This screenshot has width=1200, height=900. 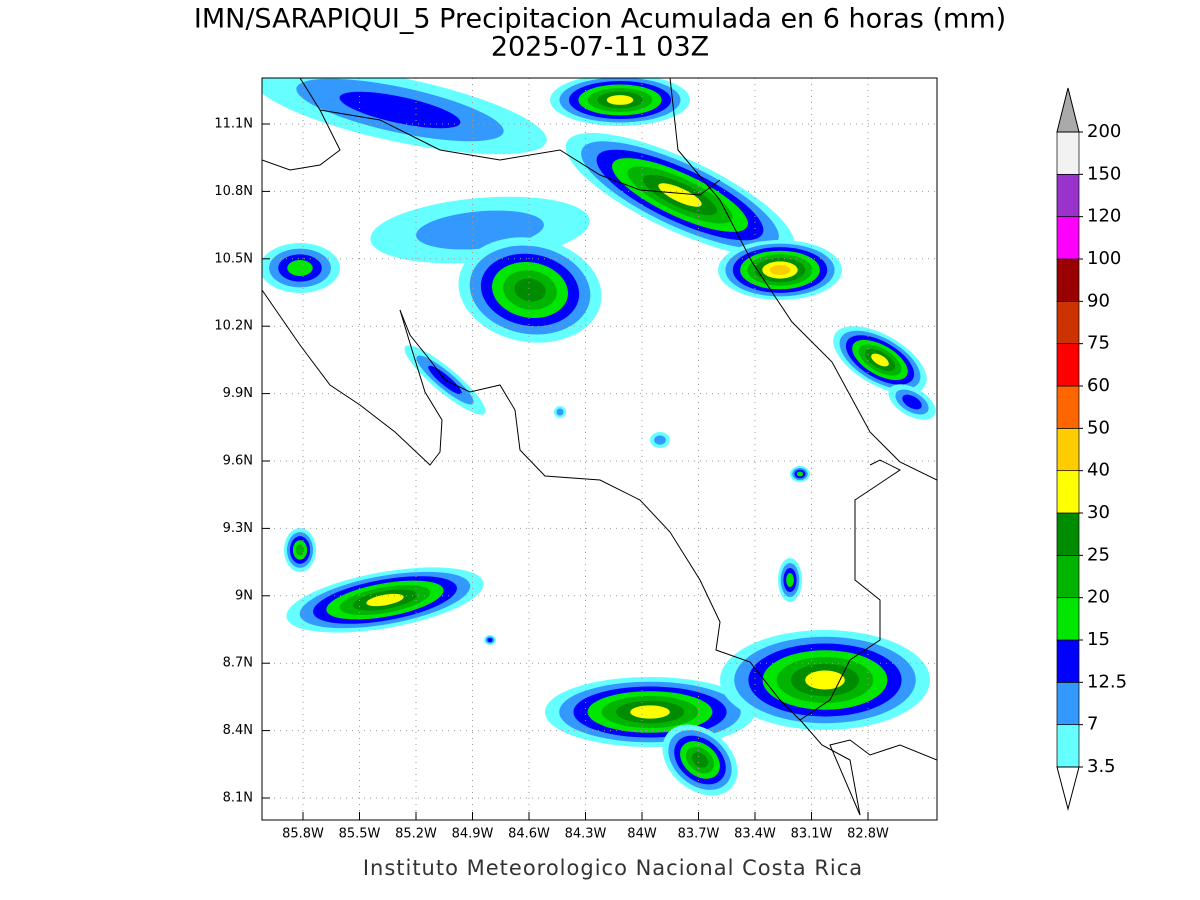 What do you see at coordinates (1104, 216) in the screenshot?
I see `colorbar-label: 120` at bounding box center [1104, 216].